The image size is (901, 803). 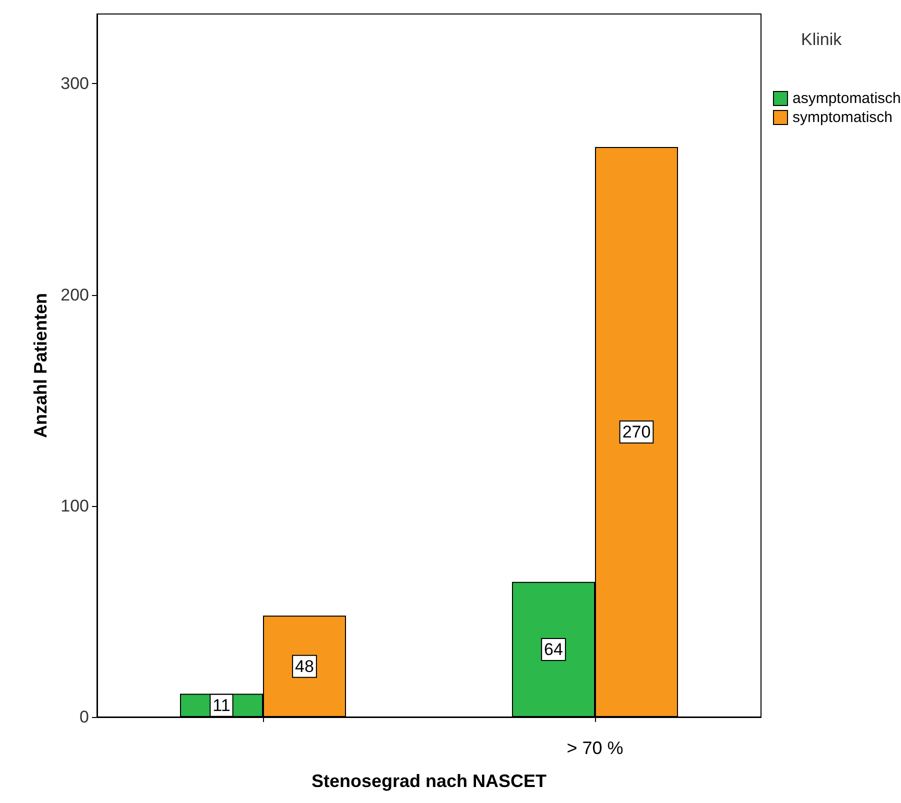 I want to click on data-label: 270, so click(x=636, y=432).